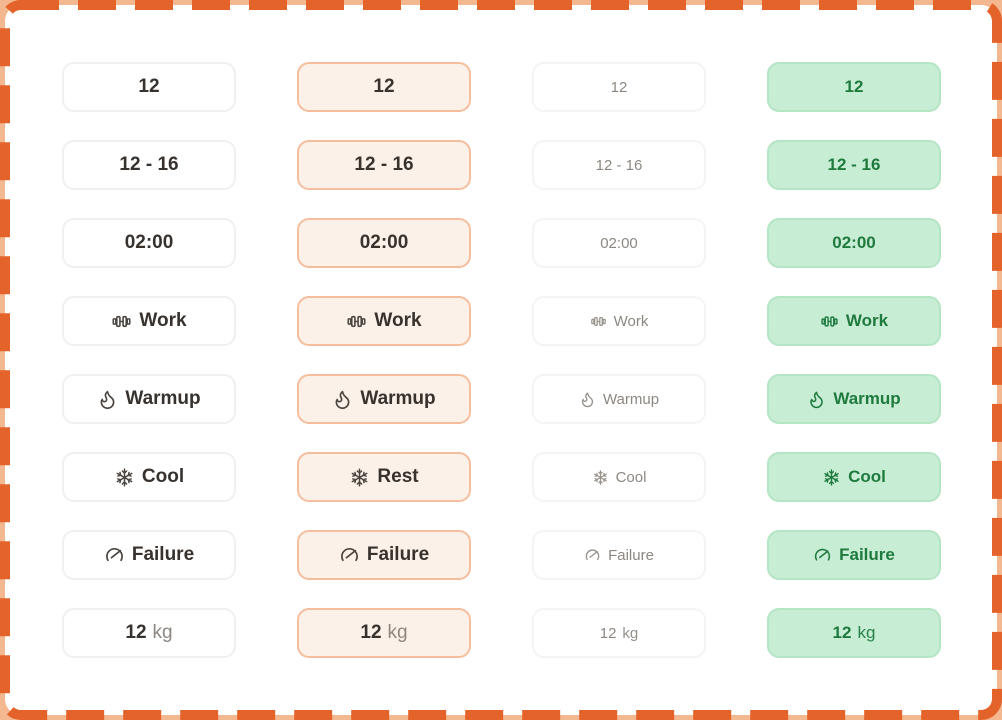  I want to click on chip-failure-muted: Failure, so click(619, 555).